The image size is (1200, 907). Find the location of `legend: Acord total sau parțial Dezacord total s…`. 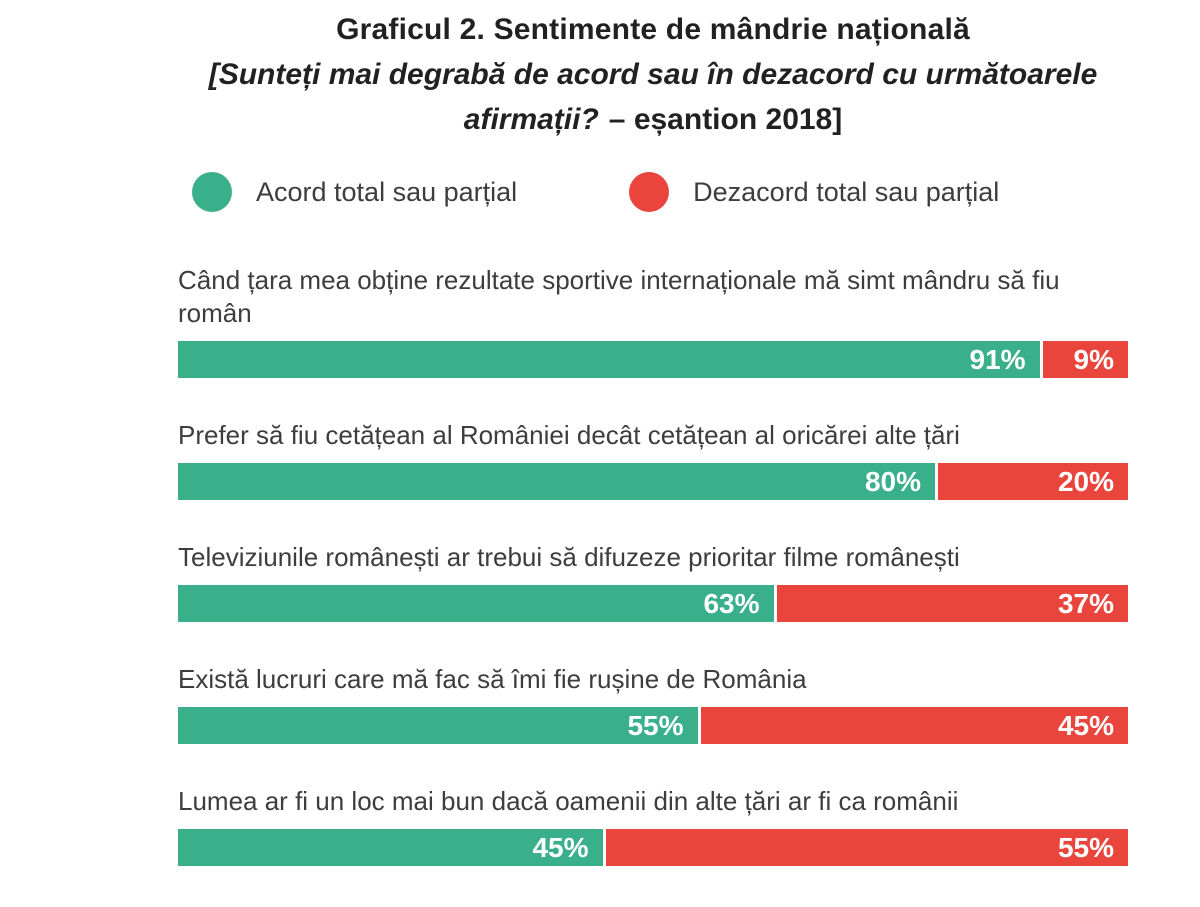

legend: Acord total sau parțial Dezacord total s… is located at coordinates (653, 192).